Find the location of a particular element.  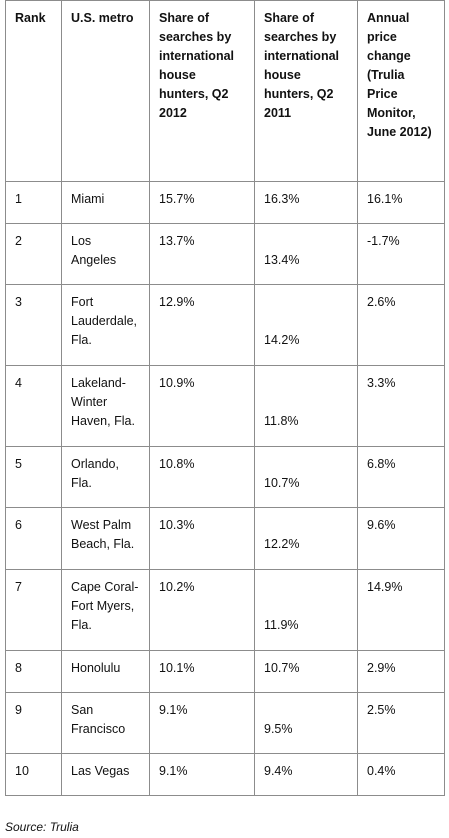

cell-share-2012: 10.1% is located at coordinates (202, 671).